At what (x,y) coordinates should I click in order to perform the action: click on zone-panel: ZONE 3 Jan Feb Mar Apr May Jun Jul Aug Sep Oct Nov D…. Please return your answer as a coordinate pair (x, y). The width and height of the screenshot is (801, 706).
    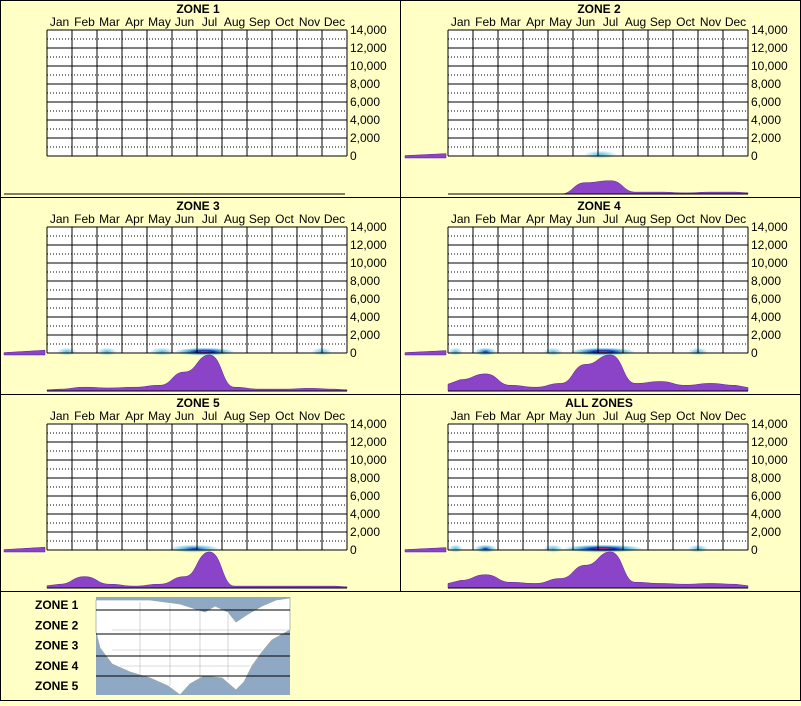
    Looking at the image, I should click on (195, 295).